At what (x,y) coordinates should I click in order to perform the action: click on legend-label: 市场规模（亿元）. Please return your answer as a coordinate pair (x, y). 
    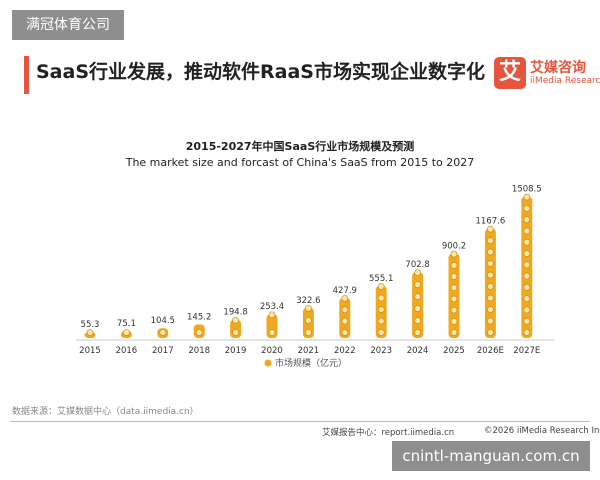
    Looking at the image, I should click on (311, 363).